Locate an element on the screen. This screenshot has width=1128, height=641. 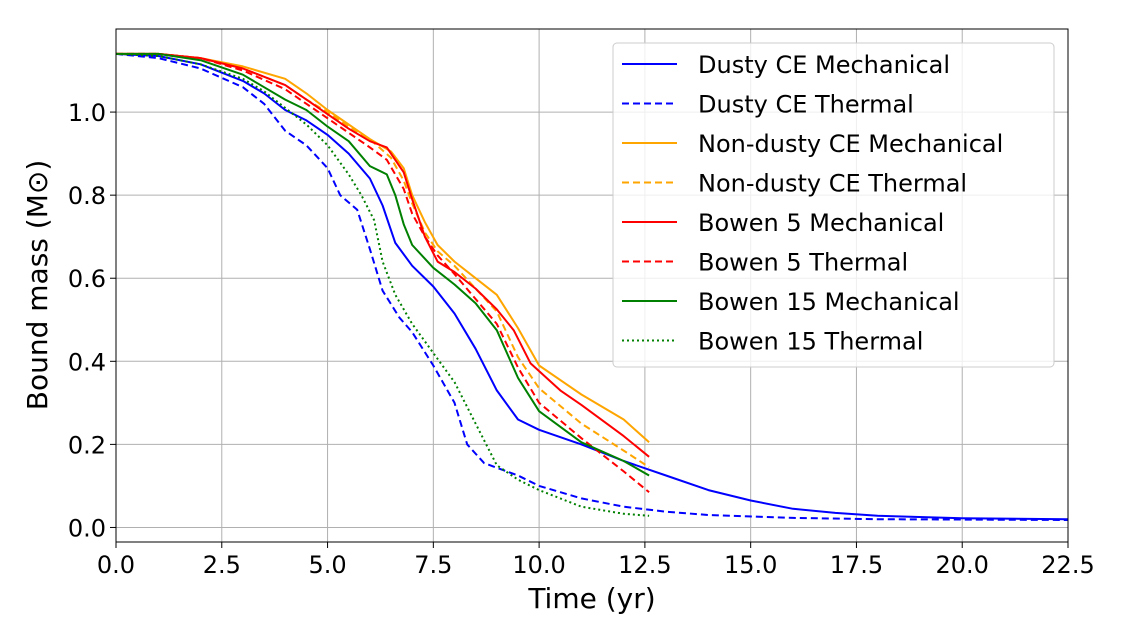
x-axis-label: Time (yr) is located at coordinates (591, 598).